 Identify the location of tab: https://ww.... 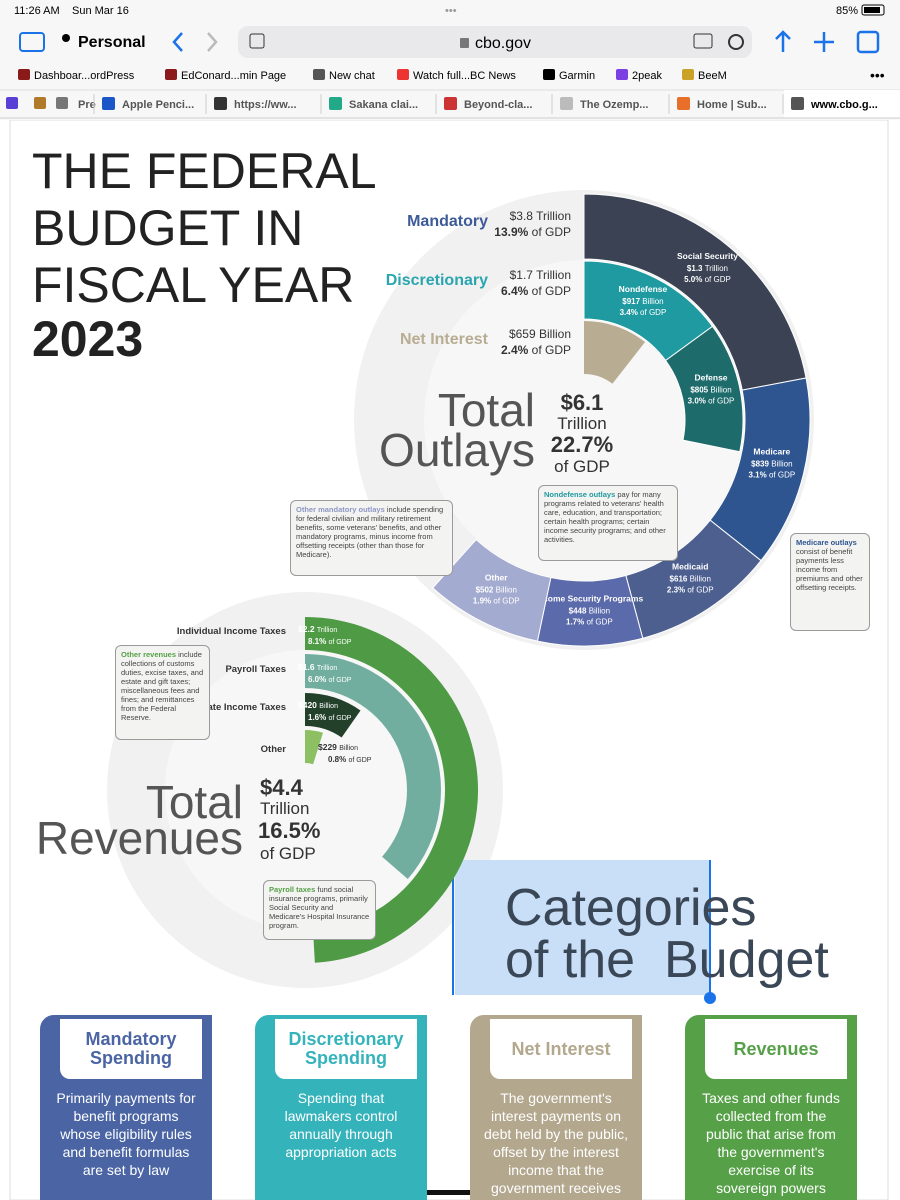
(265, 105).